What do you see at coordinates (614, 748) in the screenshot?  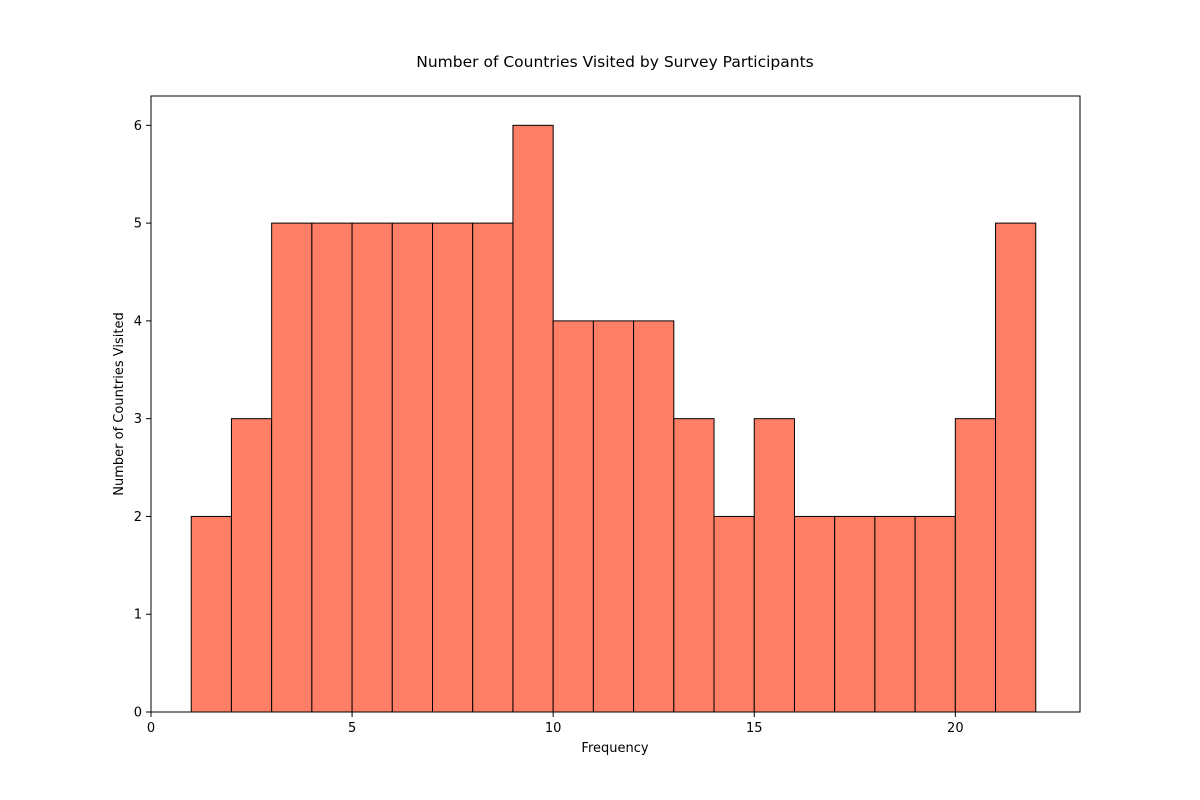 I see `x-axis-label: Frequency` at bounding box center [614, 748].